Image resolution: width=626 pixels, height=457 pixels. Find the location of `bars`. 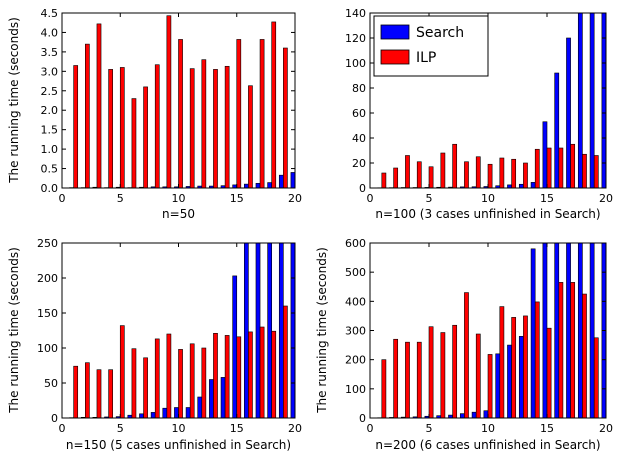

bars is located at coordinates (491, 100).